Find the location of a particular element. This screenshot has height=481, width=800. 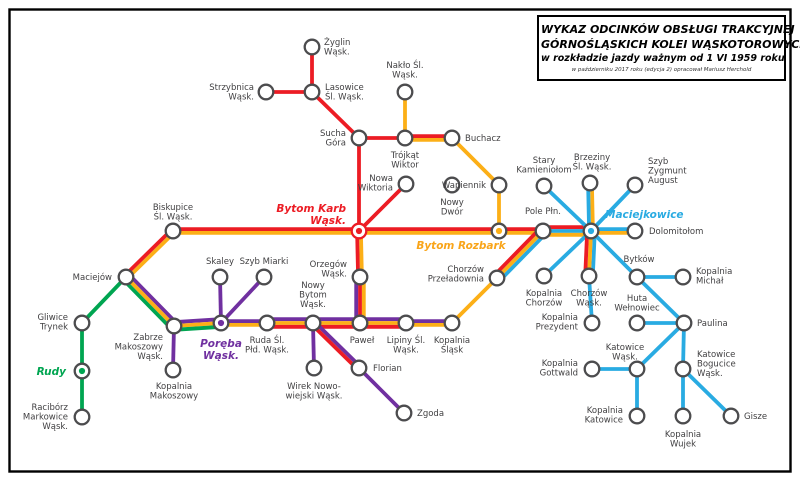

station-node-trojkat is located at coordinates (405, 138).